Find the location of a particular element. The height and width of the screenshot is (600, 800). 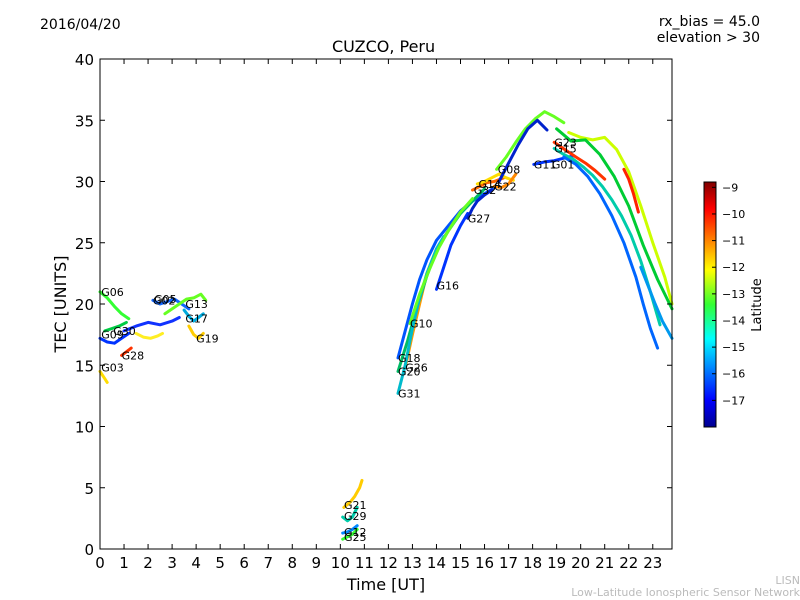

x-tick-label: 10 is located at coordinates (340, 563).